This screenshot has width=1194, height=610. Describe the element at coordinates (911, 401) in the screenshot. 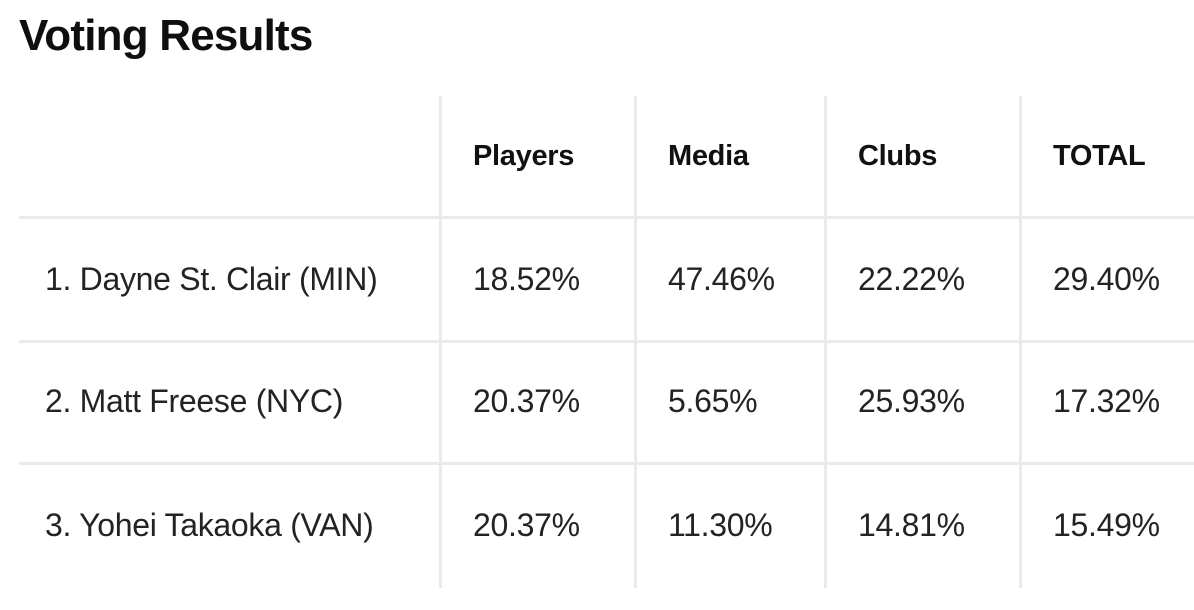

I see `clubs-vote-cell: 25.93%` at that location.